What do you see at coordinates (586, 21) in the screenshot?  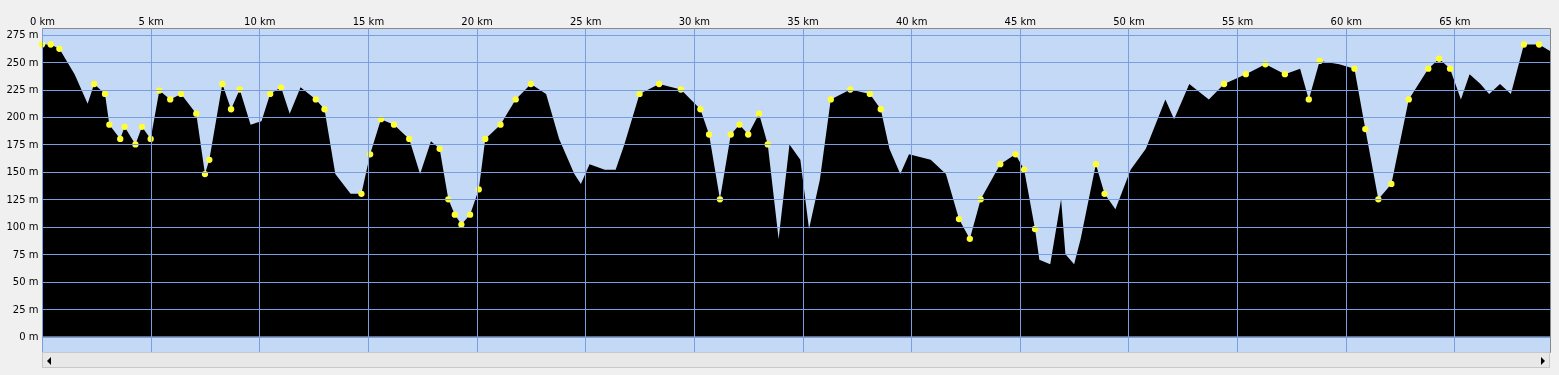 I see `x-tick-label: 25 km` at bounding box center [586, 21].